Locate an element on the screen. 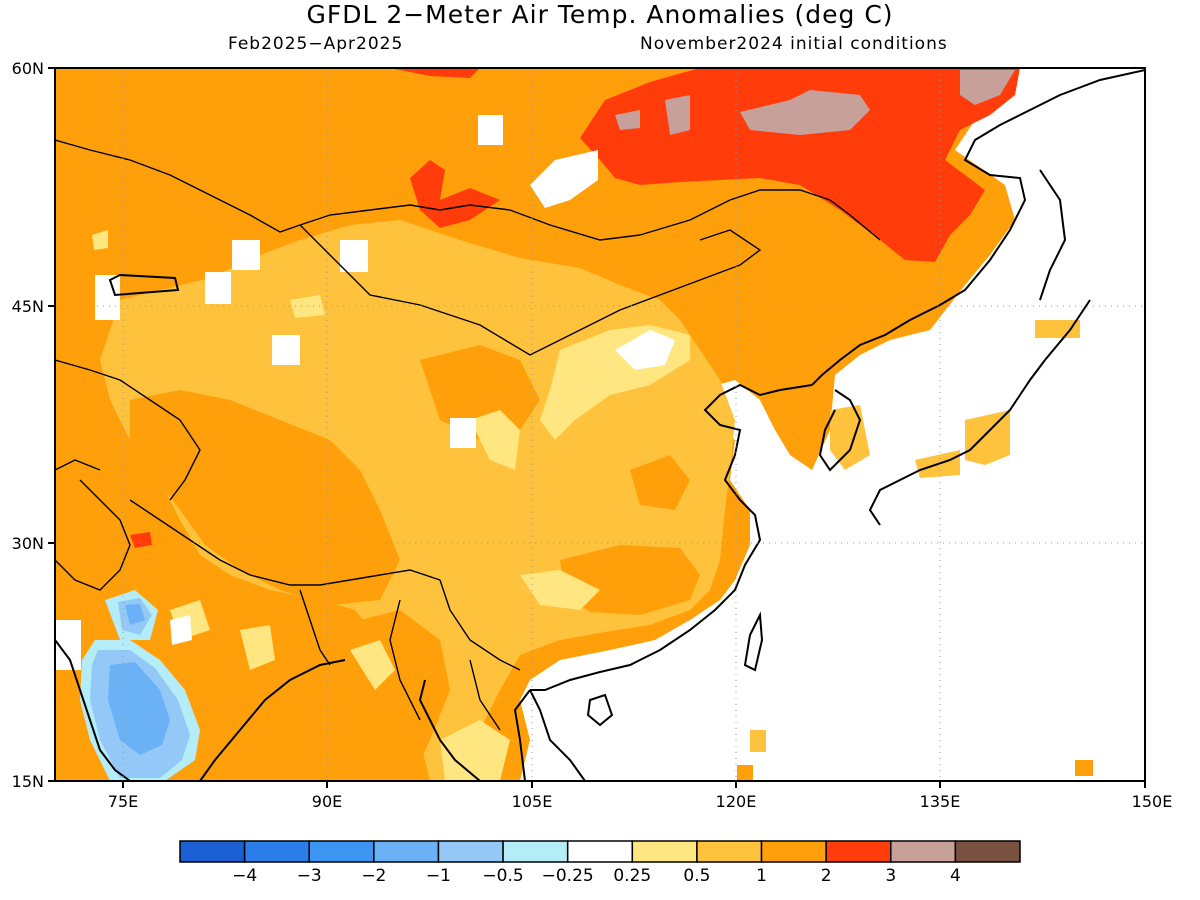 The image size is (1200, 900). colorbar-labels: −4 −3 −2 −1 −0.5 −0.25 0.25 0.5 1 2 3 4 is located at coordinates (596, 876).